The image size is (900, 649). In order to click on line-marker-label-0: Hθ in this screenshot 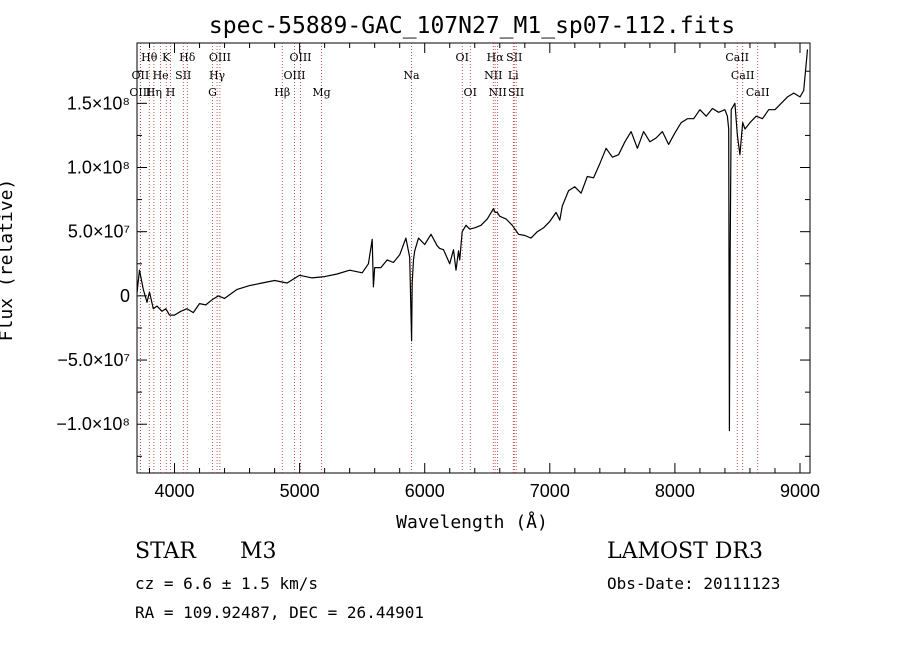, I will do `click(149, 57)`.